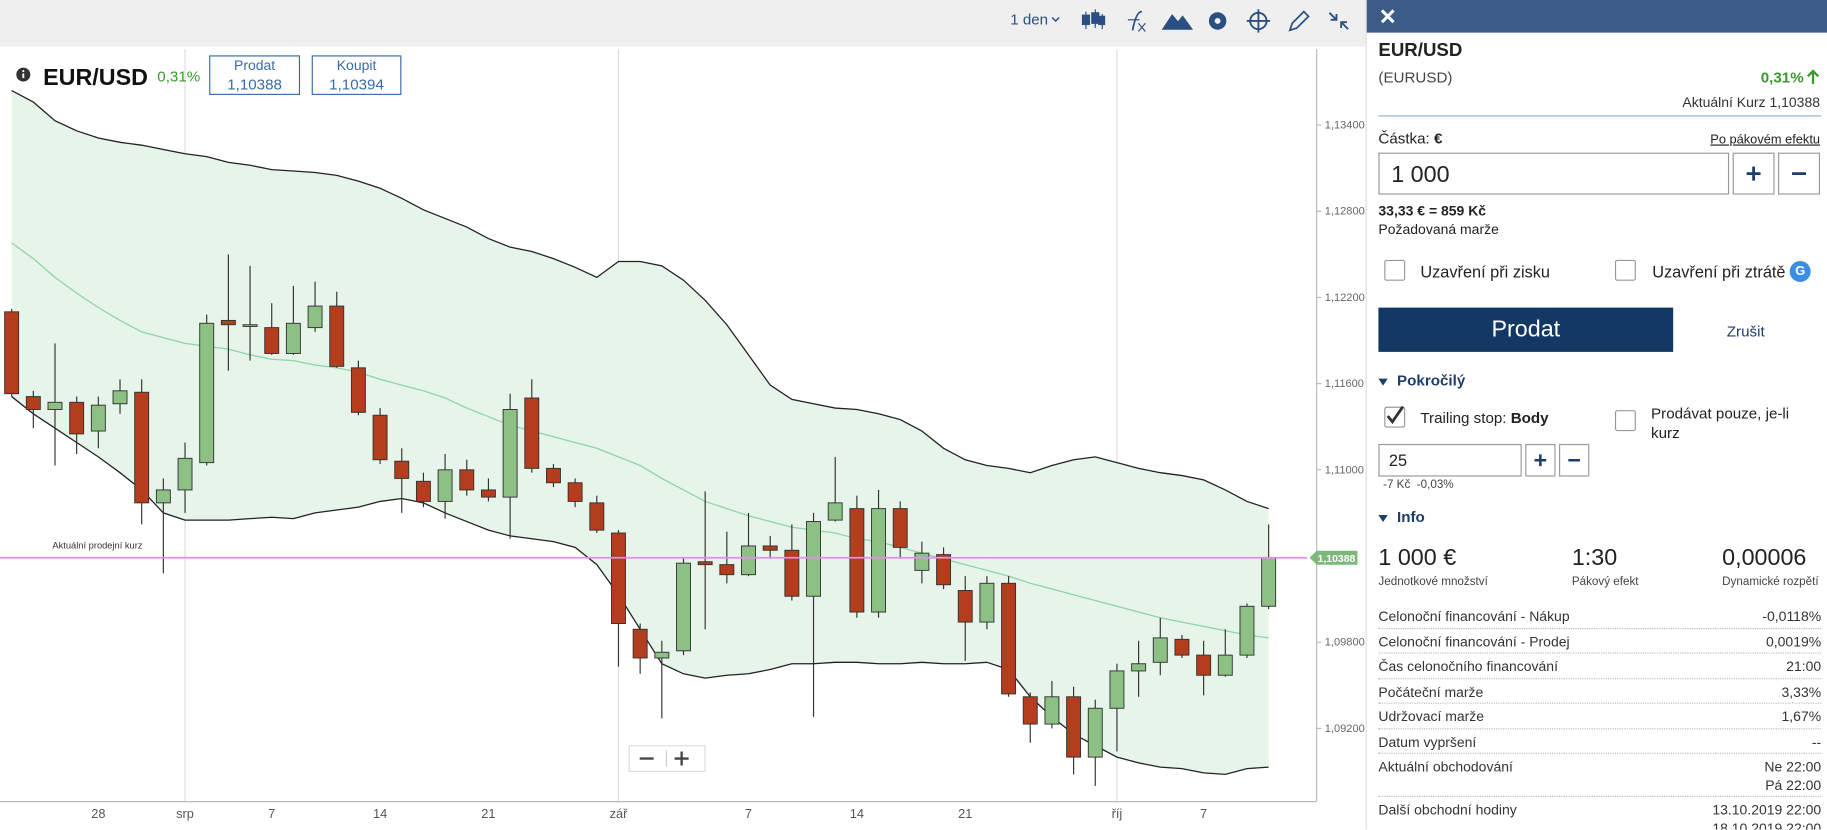 The height and width of the screenshot is (830, 1827). What do you see at coordinates (1625, 270) in the screenshot?
I see `stop-loss-checkbox` at bounding box center [1625, 270].